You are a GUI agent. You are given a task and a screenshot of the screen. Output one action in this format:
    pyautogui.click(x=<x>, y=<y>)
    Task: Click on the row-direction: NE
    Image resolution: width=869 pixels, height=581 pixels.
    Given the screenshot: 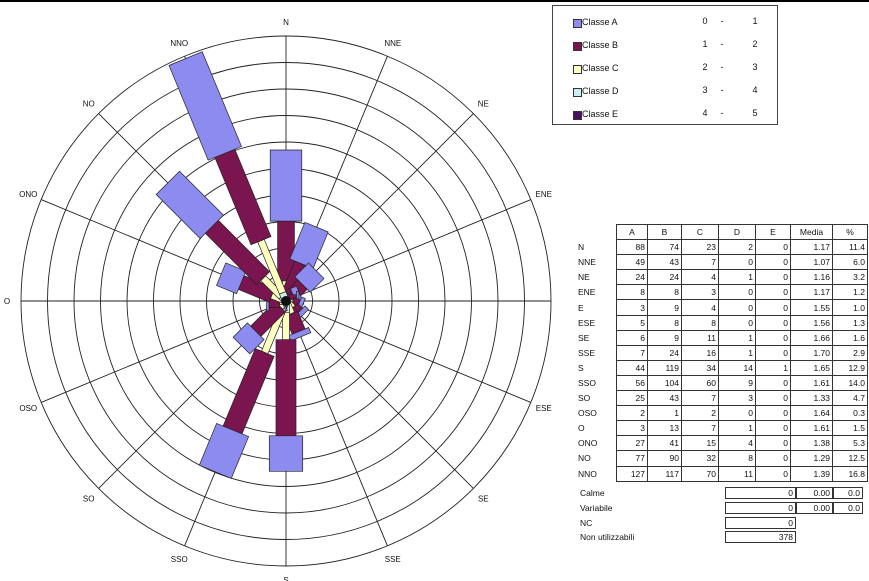 What is the action you would take?
    pyautogui.click(x=584, y=277)
    